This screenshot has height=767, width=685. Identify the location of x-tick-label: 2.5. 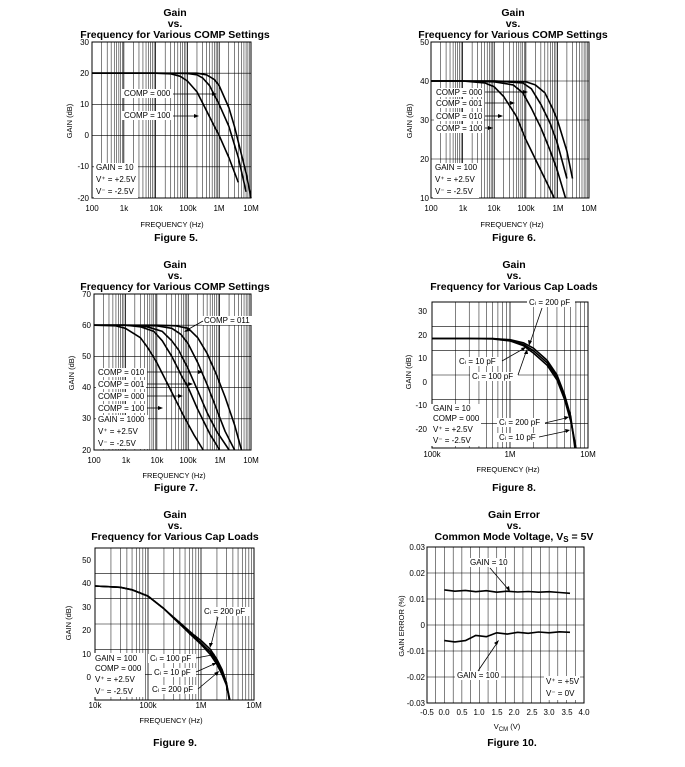
(532, 712).